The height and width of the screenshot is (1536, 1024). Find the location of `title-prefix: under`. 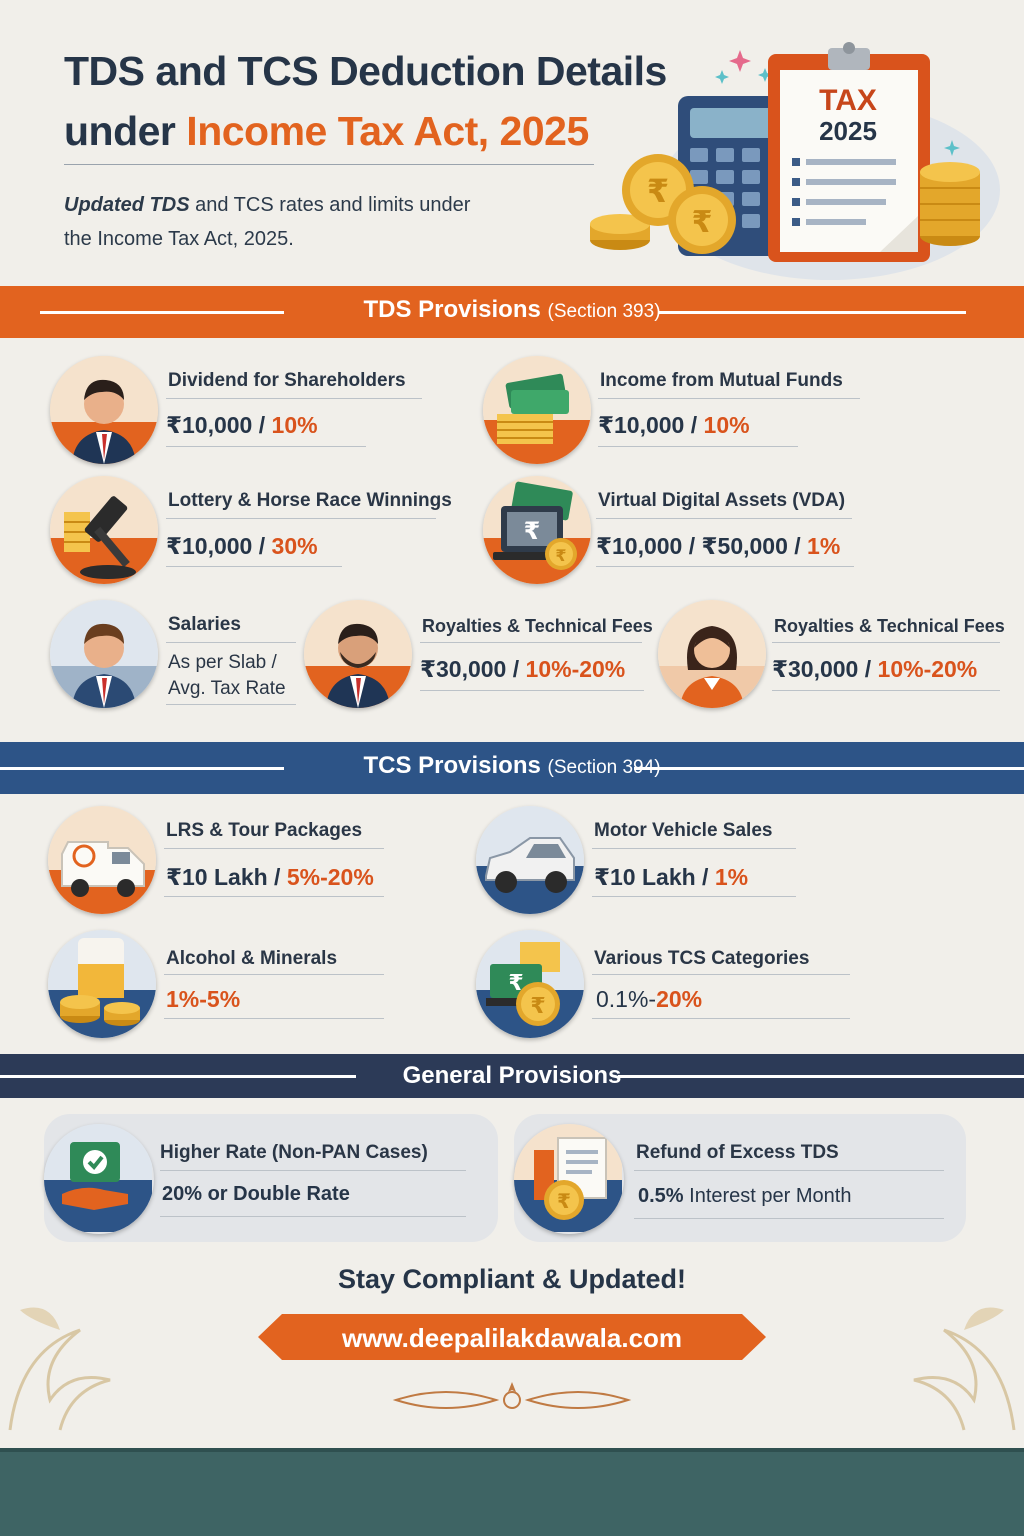

title-prefix: under is located at coordinates (125, 131).